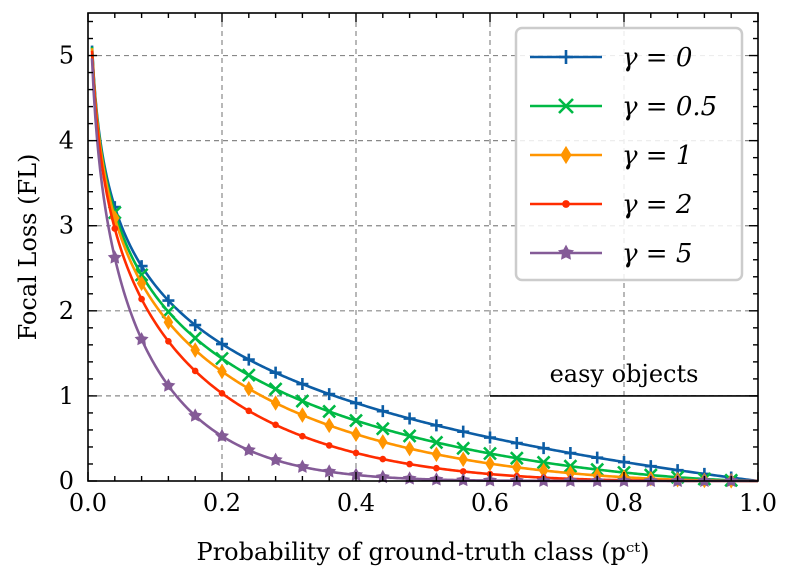 Image resolution: width=792 pixels, height=582 pixels. Describe the element at coordinates (222, 503) in the screenshot. I see `x-tick-label: 0.2` at that location.